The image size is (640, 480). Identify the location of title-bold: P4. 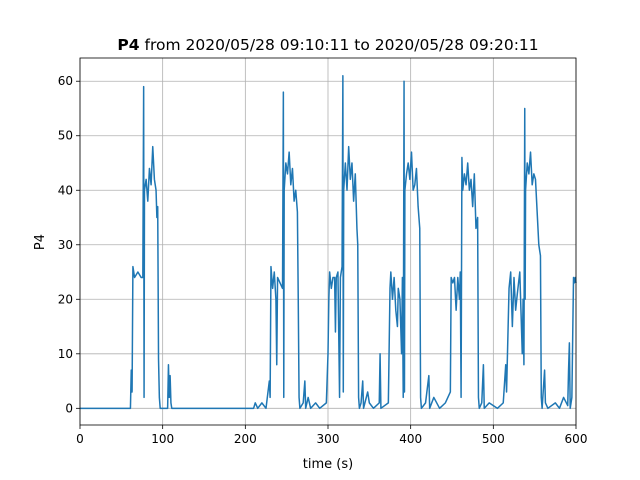
(128, 45).